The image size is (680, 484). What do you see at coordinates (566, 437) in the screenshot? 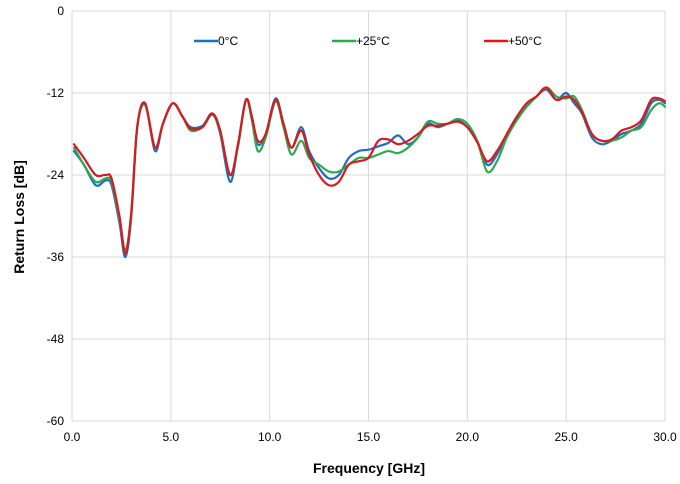
I see `x-tick-label: 25.0` at bounding box center [566, 437].